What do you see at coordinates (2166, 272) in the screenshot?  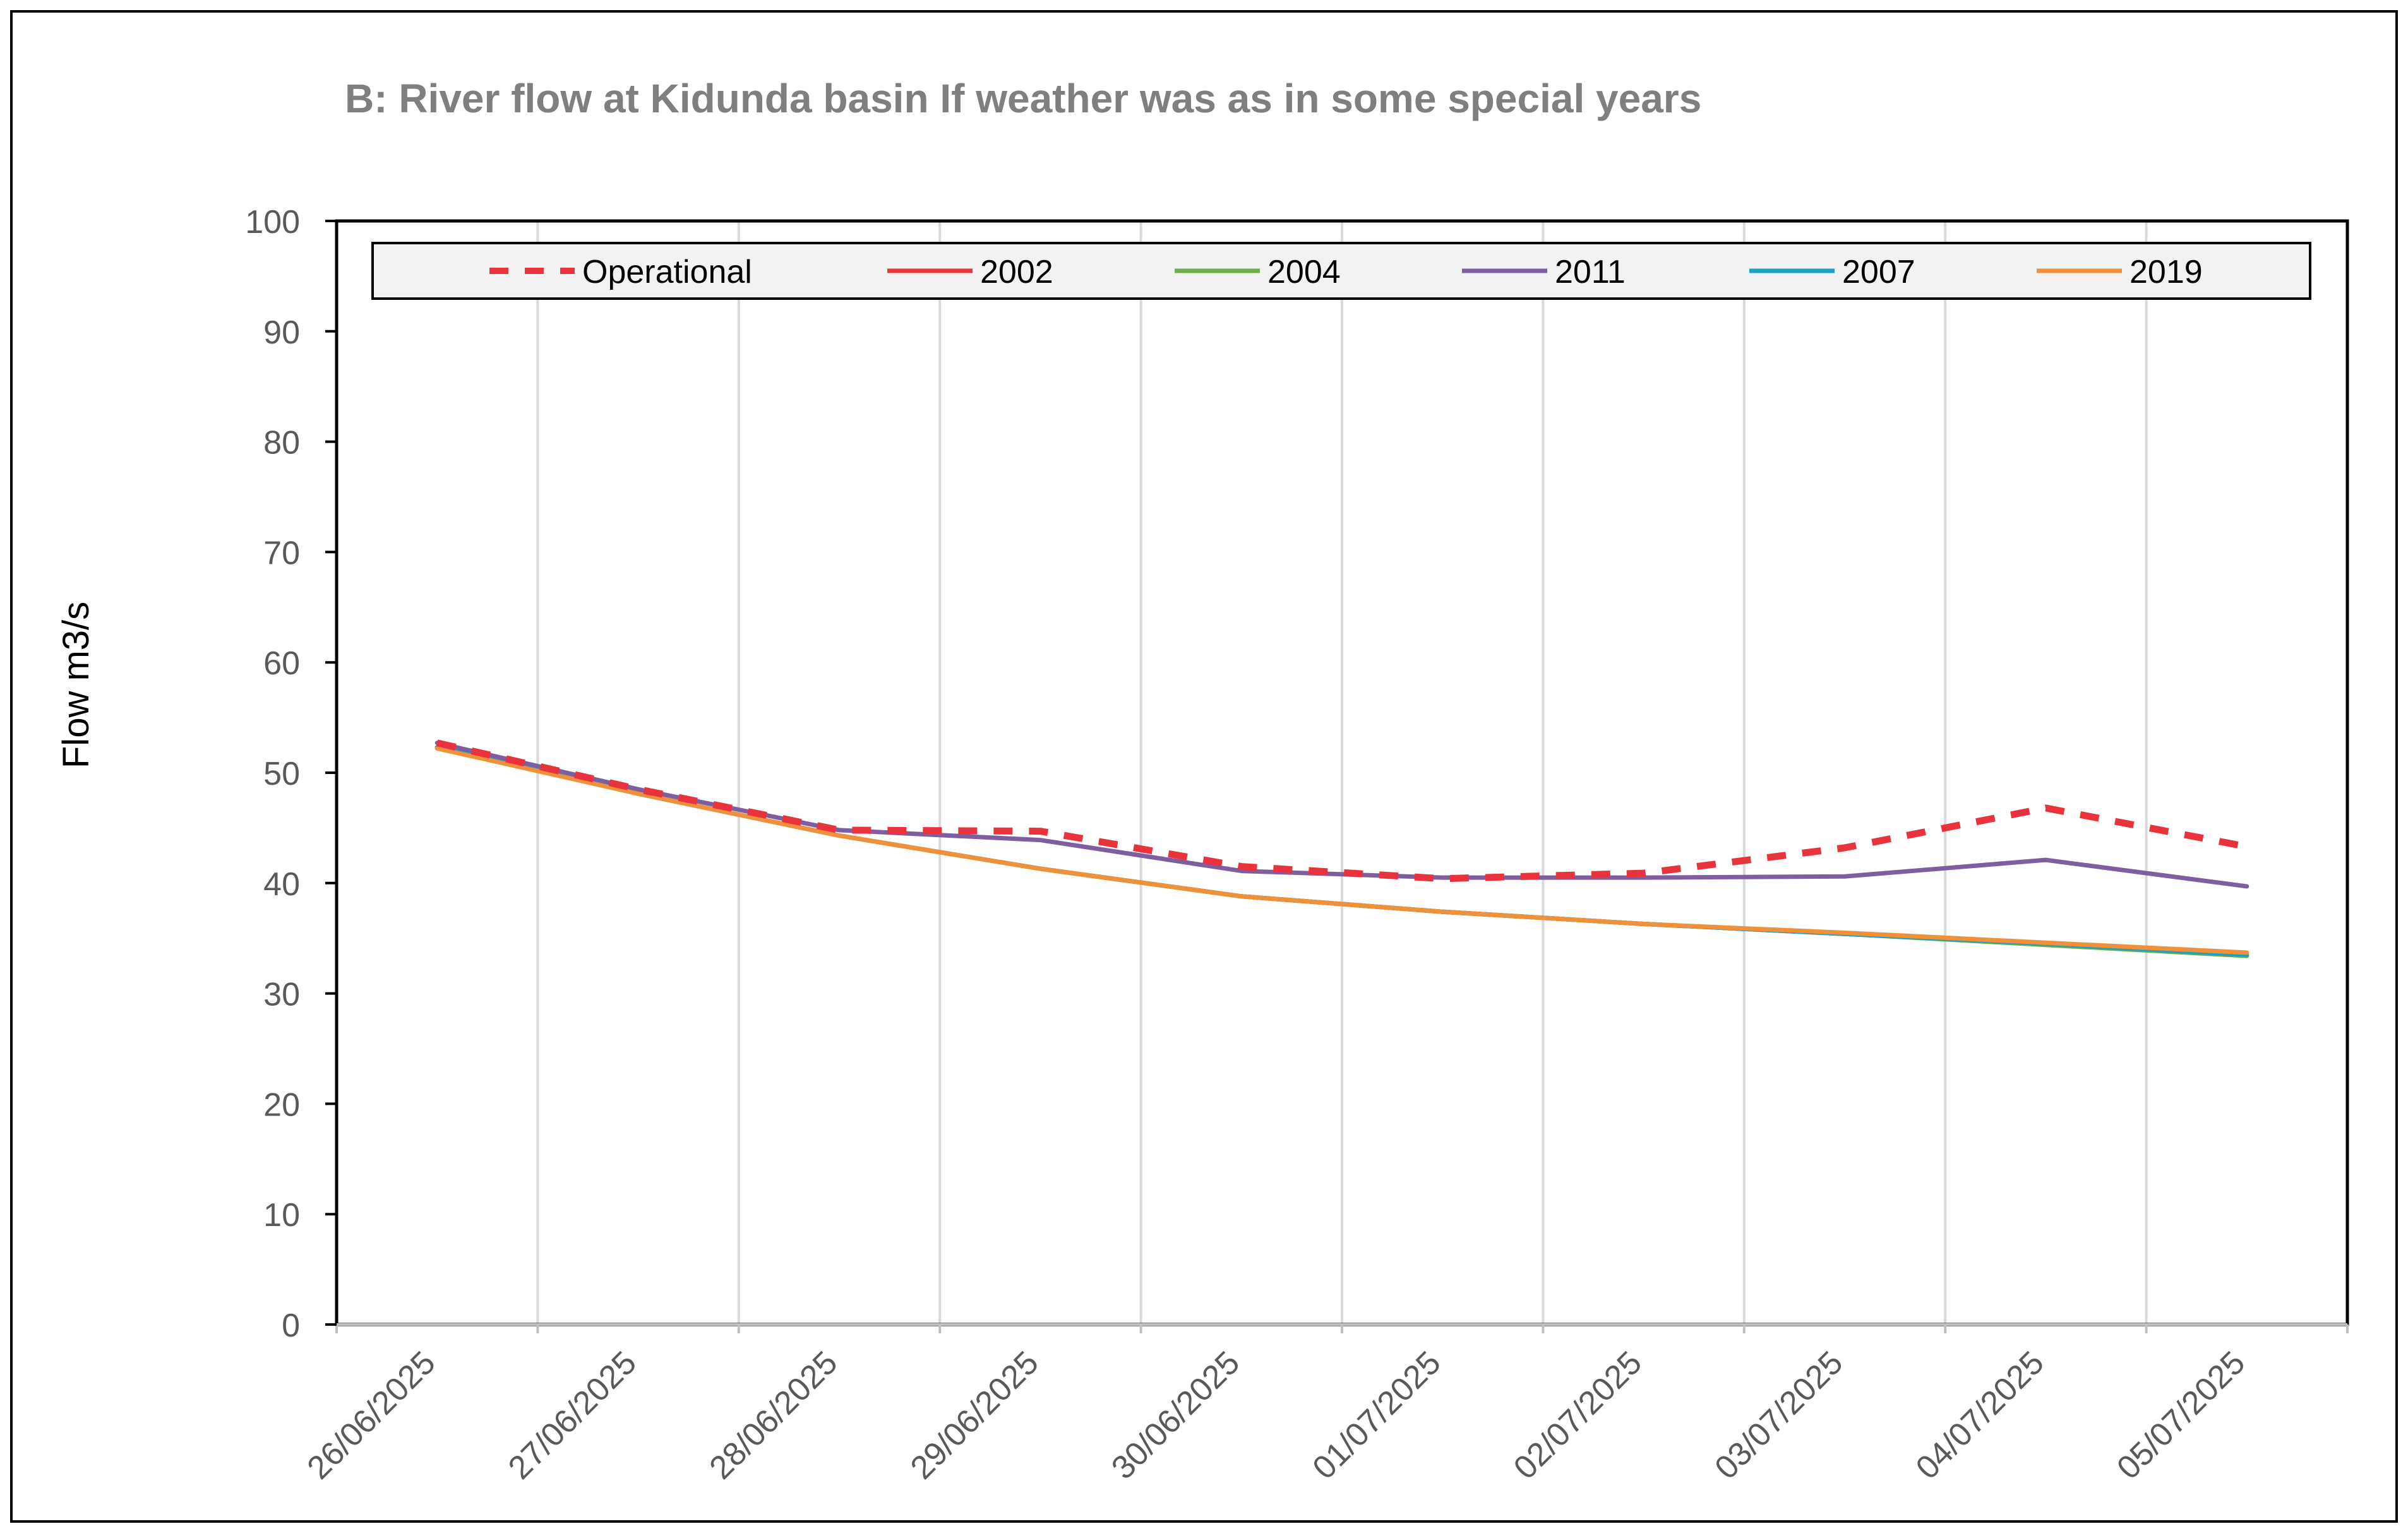 I see `legend-label-2019: 2019` at bounding box center [2166, 272].